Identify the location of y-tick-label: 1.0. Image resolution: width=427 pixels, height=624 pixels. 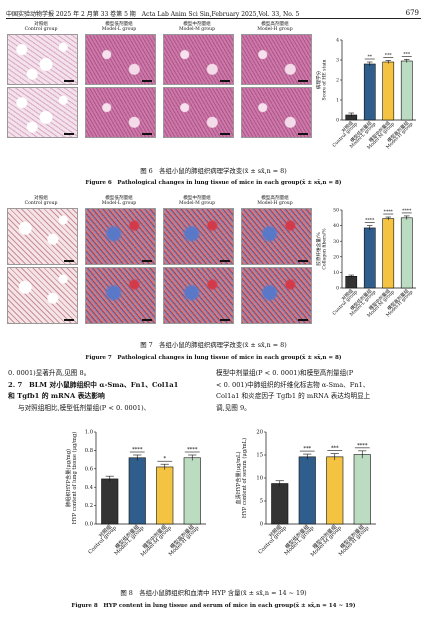
(89, 433).